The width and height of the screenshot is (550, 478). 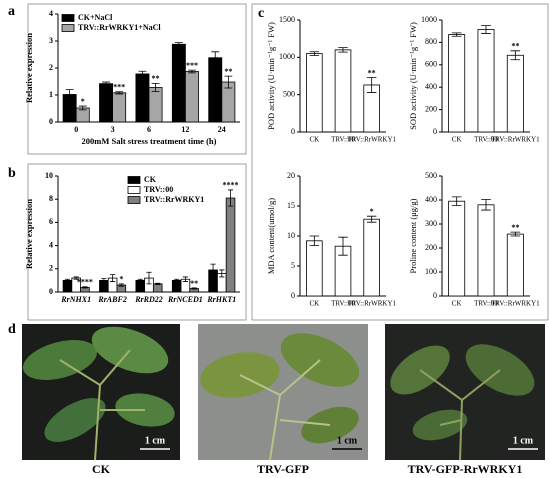 I want to click on y-tick-label: 1500, so click(x=287, y=19).